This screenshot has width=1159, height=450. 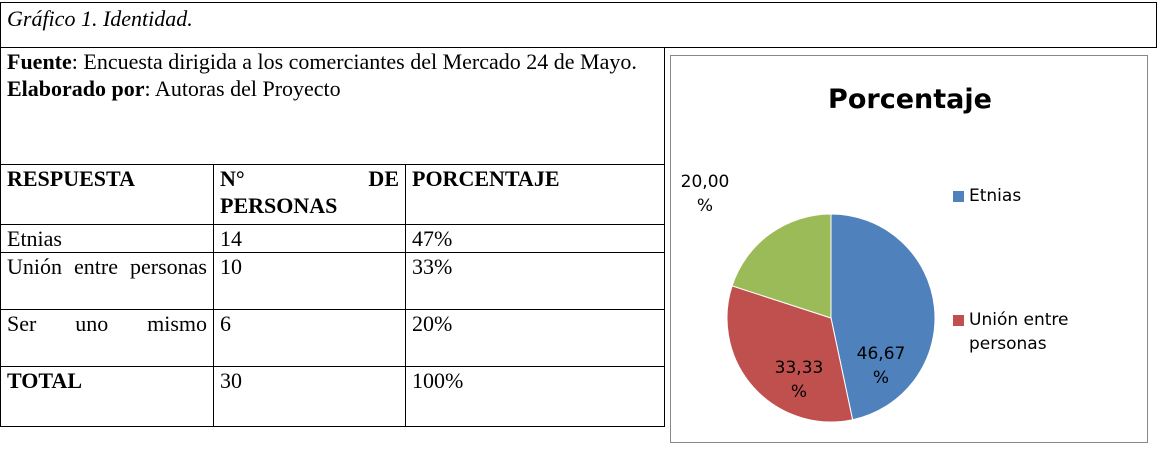 What do you see at coordinates (881, 366) in the screenshot?
I see `value-label: 46,67 %` at bounding box center [881, 366].